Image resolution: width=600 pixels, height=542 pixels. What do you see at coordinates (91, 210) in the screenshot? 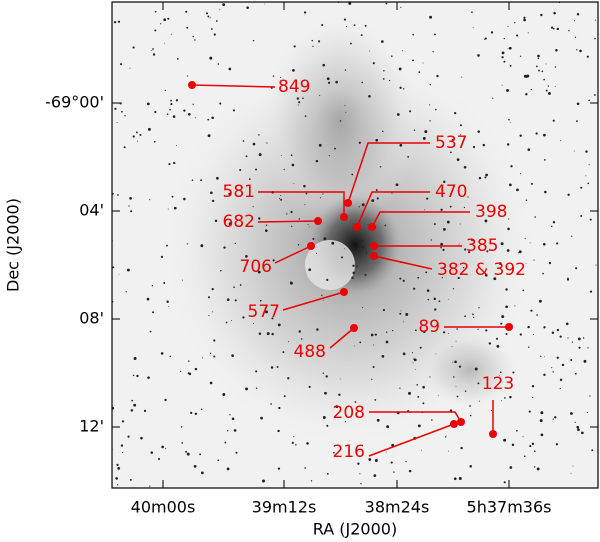
I see `y-tick-label: 04'` at bounding box center [91, 210].